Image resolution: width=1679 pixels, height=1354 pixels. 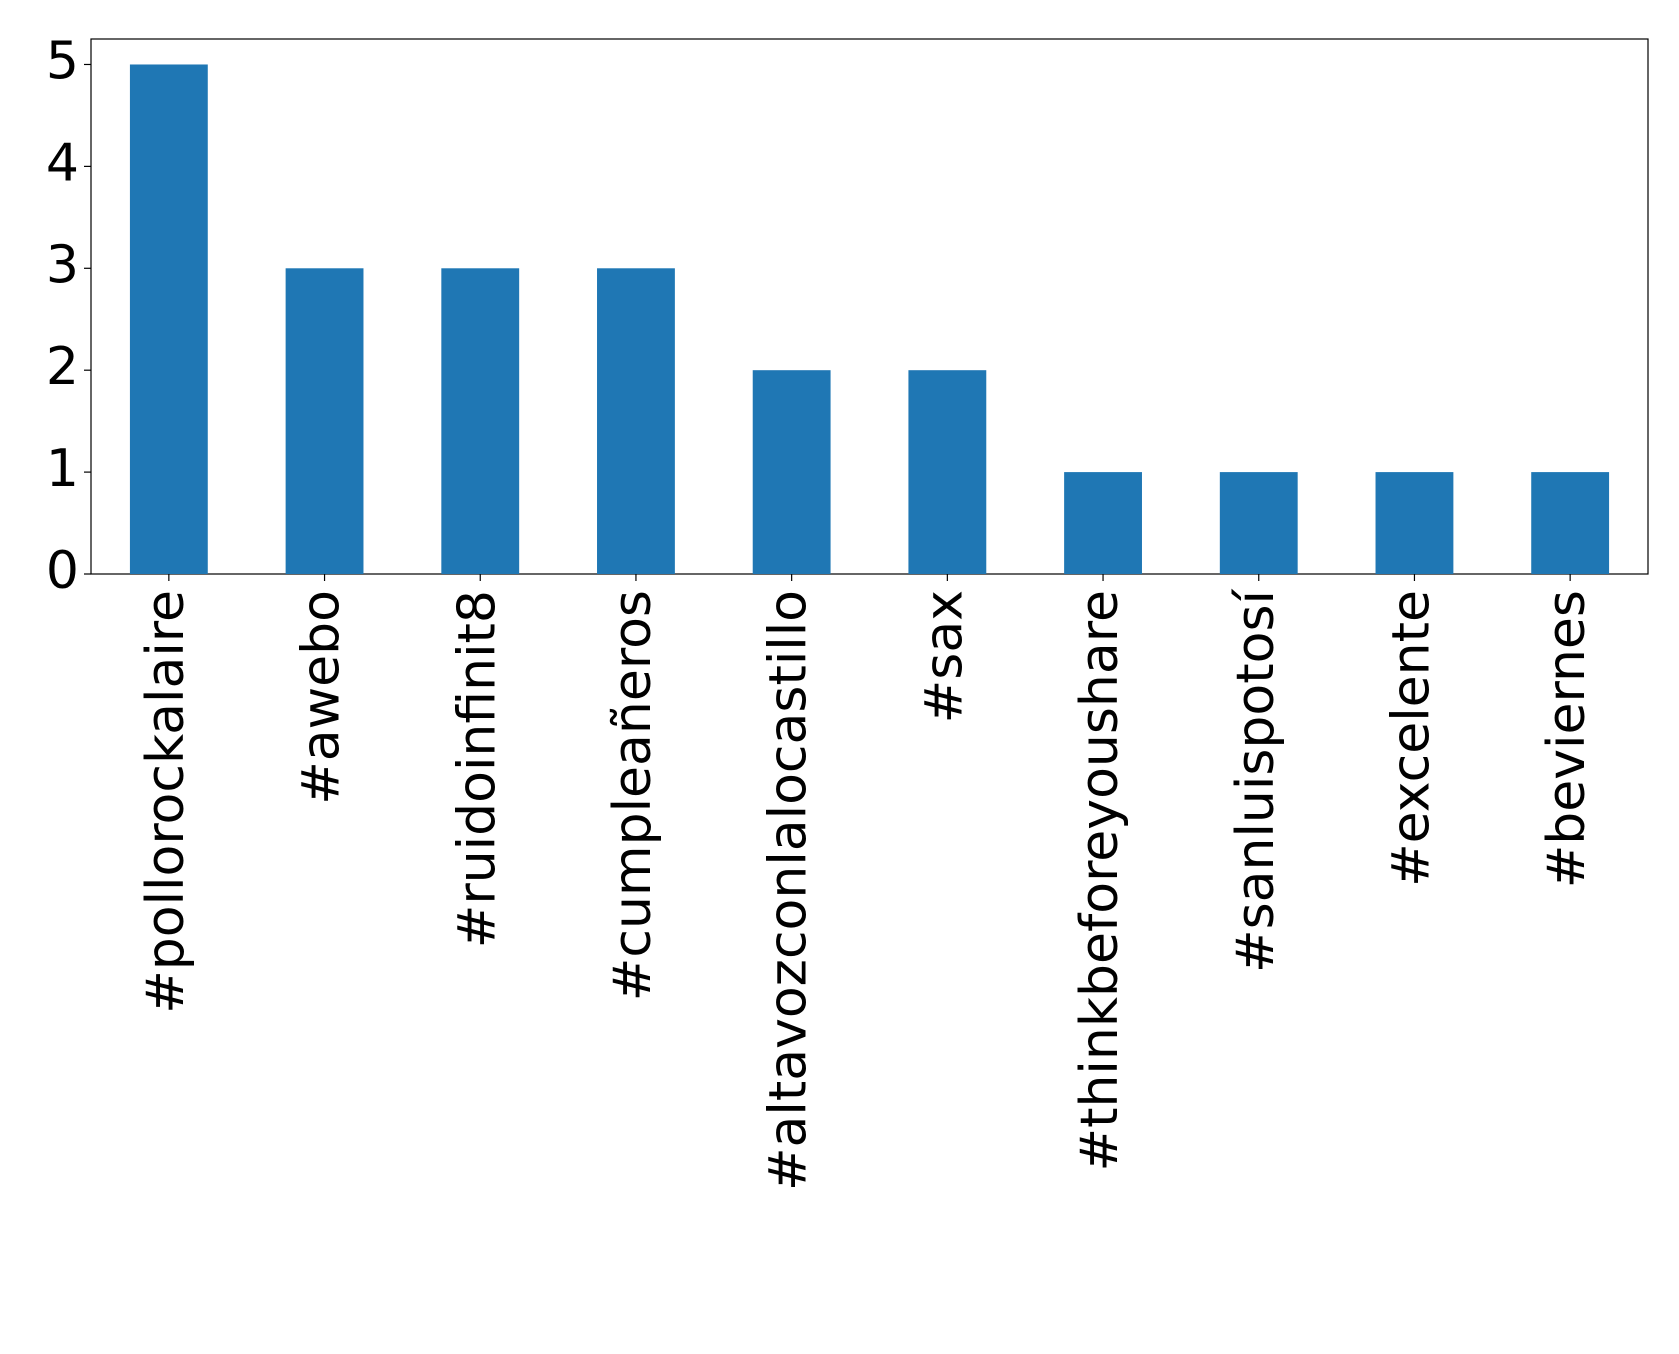 I want to click on x-tick-label: #sax, so click(x=944, y=656).